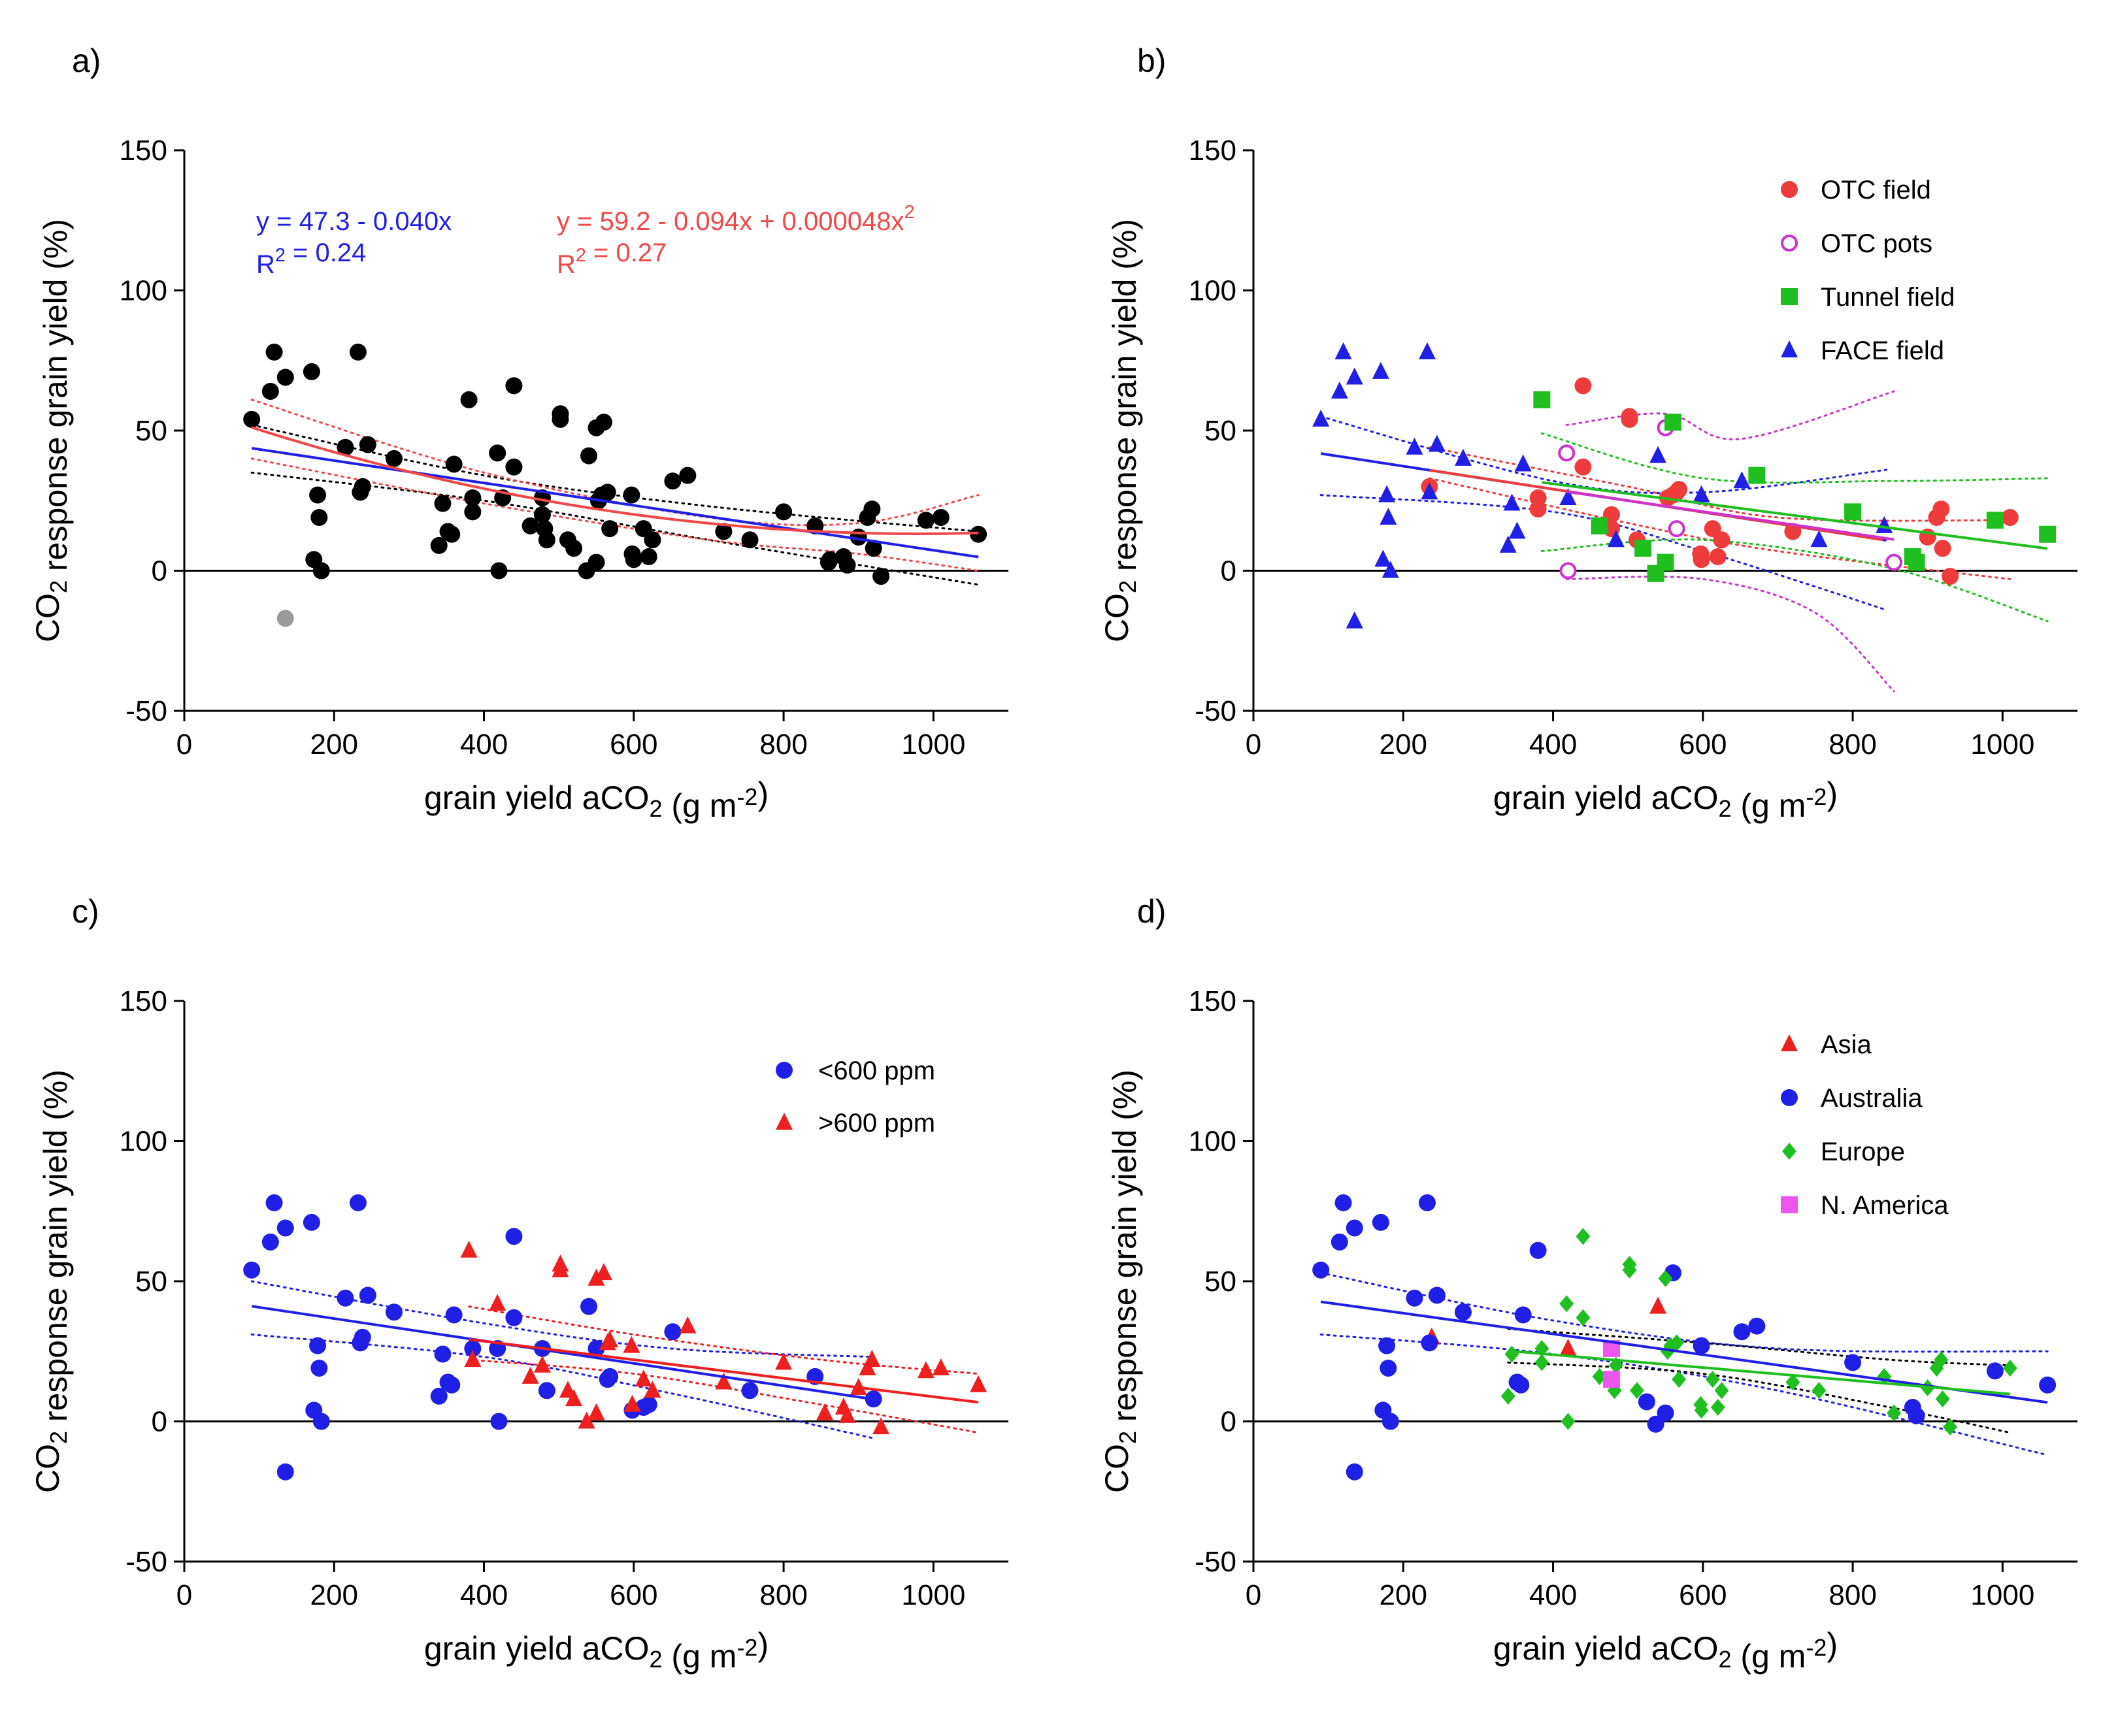 This screenshot has width=2118, height=1736. What do you see at coordinates (2002, 1595) in the screenshot?
I see `x-tick-label: 1000` at bounding box center [2002, 1595].